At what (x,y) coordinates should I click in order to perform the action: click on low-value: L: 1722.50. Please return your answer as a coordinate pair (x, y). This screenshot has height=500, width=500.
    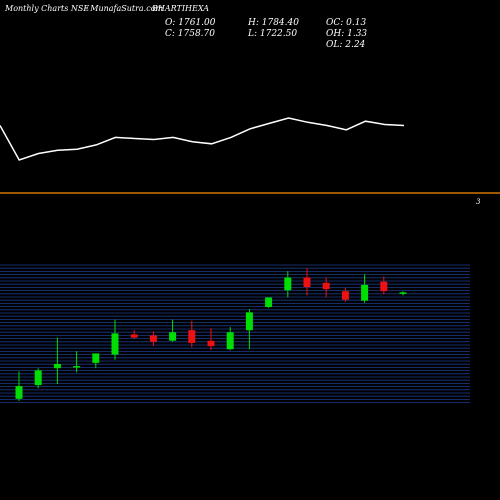
    Looking at the image, I should click on (273, 34).